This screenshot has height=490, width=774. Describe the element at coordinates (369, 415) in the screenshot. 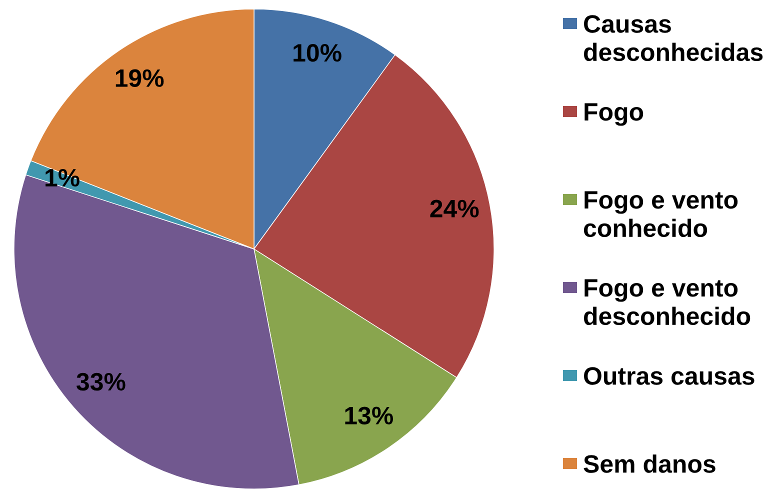

I see `data-label: 13%` at that location.